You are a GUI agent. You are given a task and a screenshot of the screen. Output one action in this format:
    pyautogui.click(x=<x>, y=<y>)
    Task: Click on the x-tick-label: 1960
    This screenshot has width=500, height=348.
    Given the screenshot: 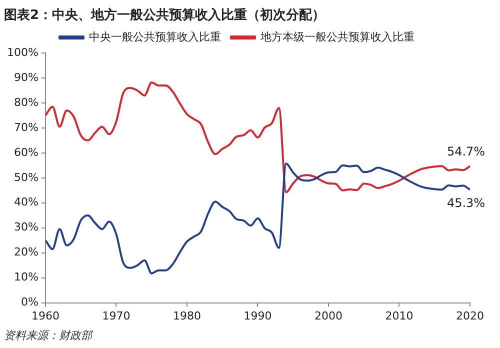 What is the action you would take?
    pyautogui.click(x=45, y=315)
    